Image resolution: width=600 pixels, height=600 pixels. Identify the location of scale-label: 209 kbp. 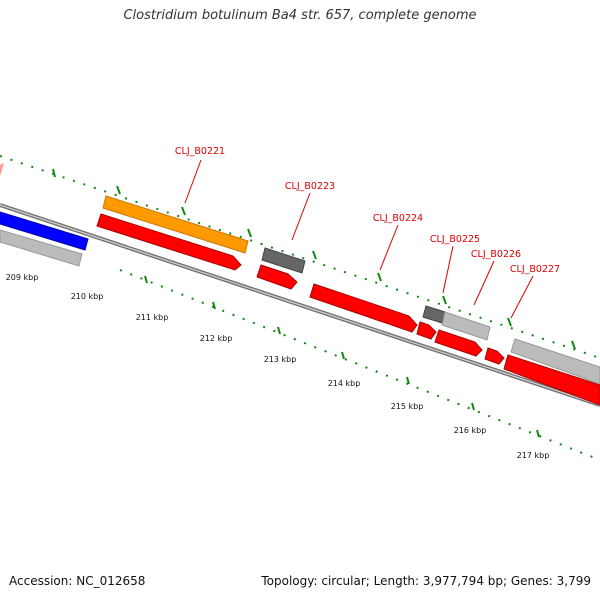
(22, 277).